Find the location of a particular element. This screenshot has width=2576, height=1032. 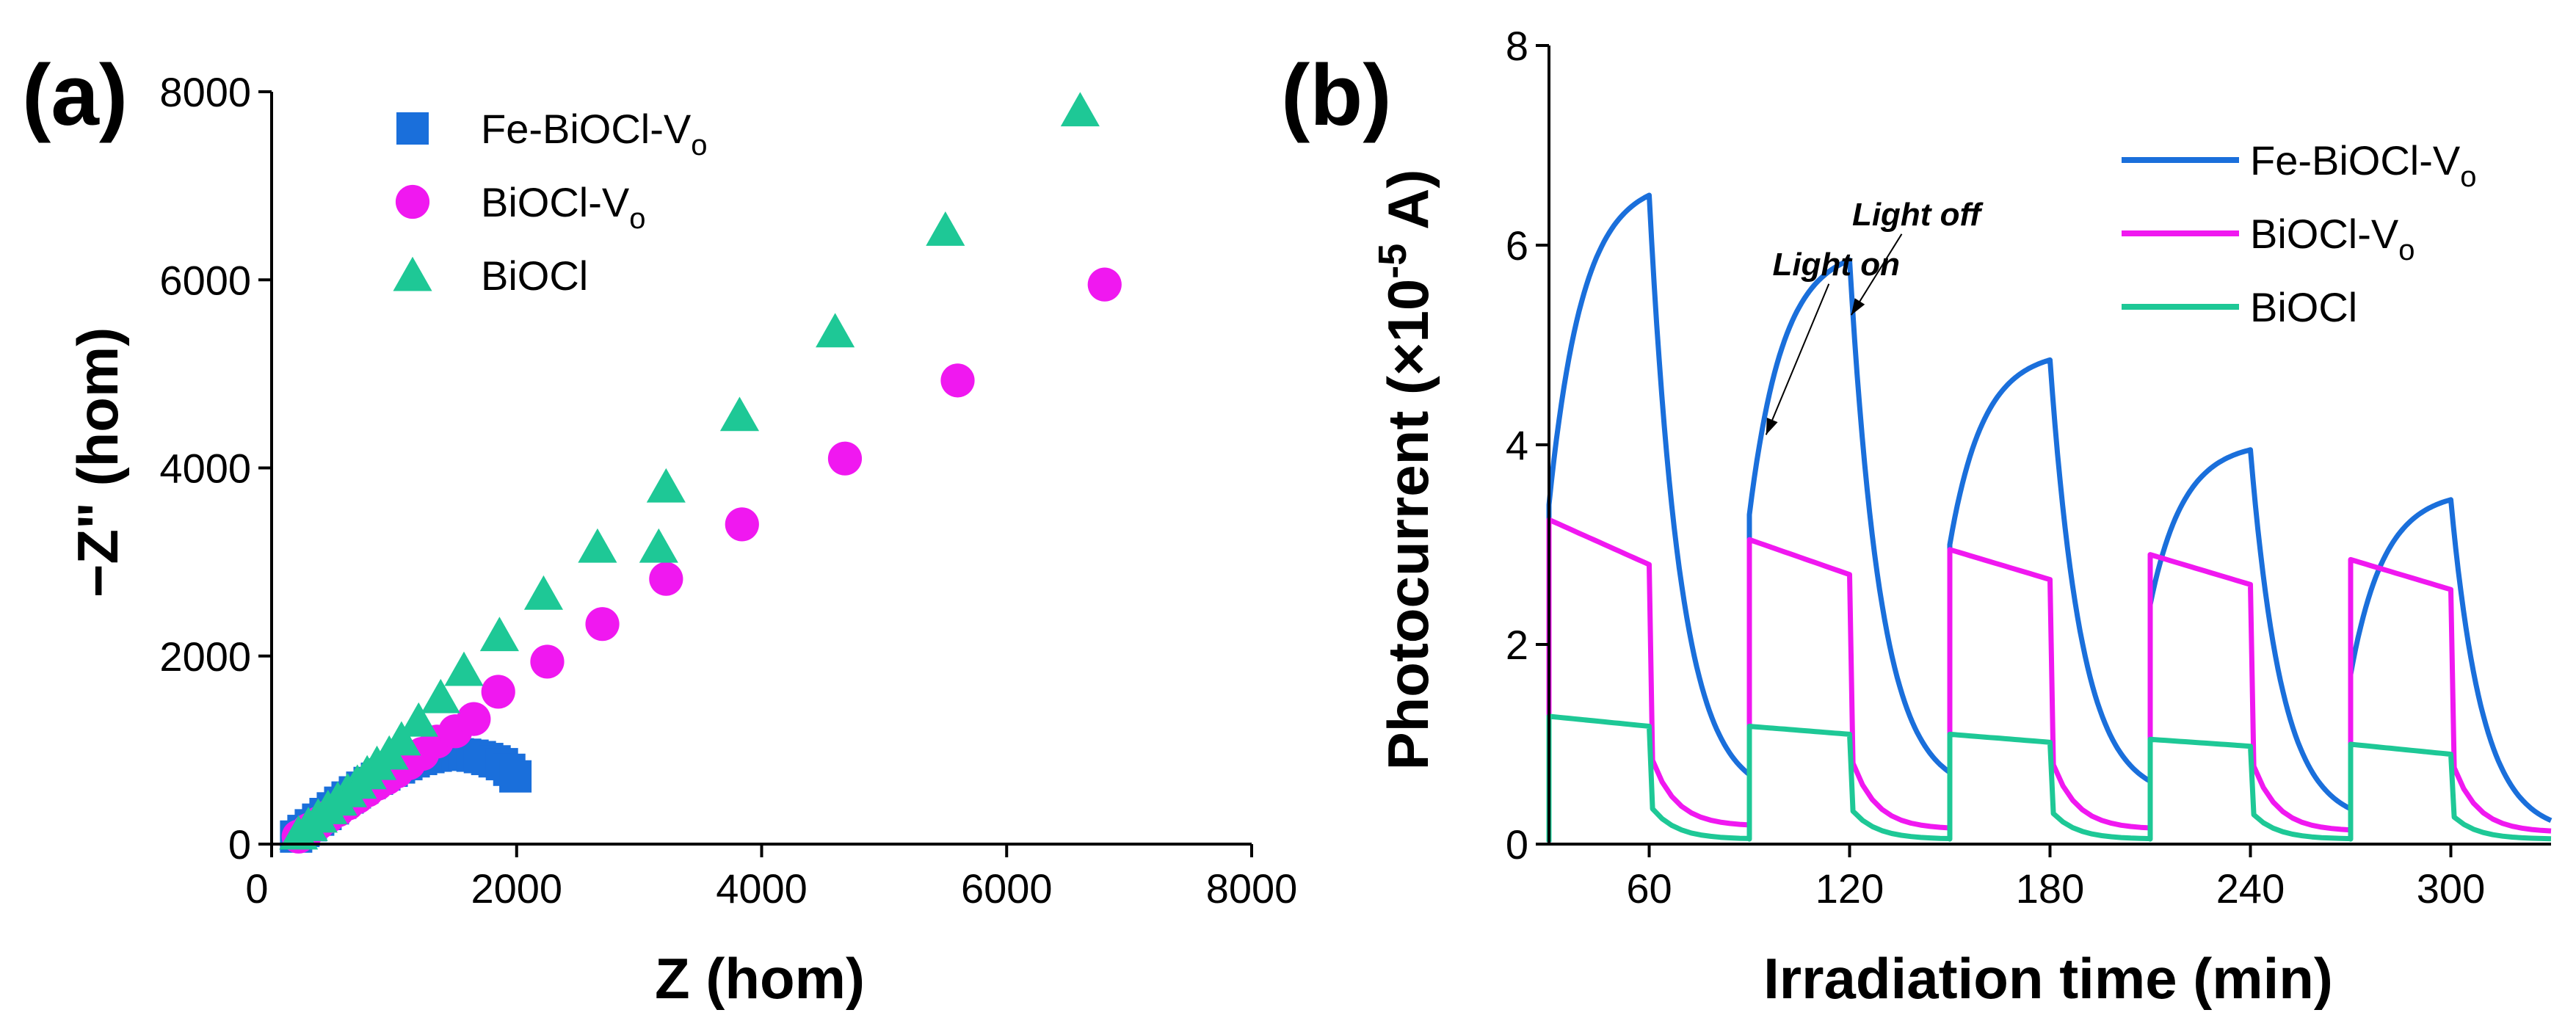

panel-a-legend-name-2: BiOCl is located at coordinates (535, 275).